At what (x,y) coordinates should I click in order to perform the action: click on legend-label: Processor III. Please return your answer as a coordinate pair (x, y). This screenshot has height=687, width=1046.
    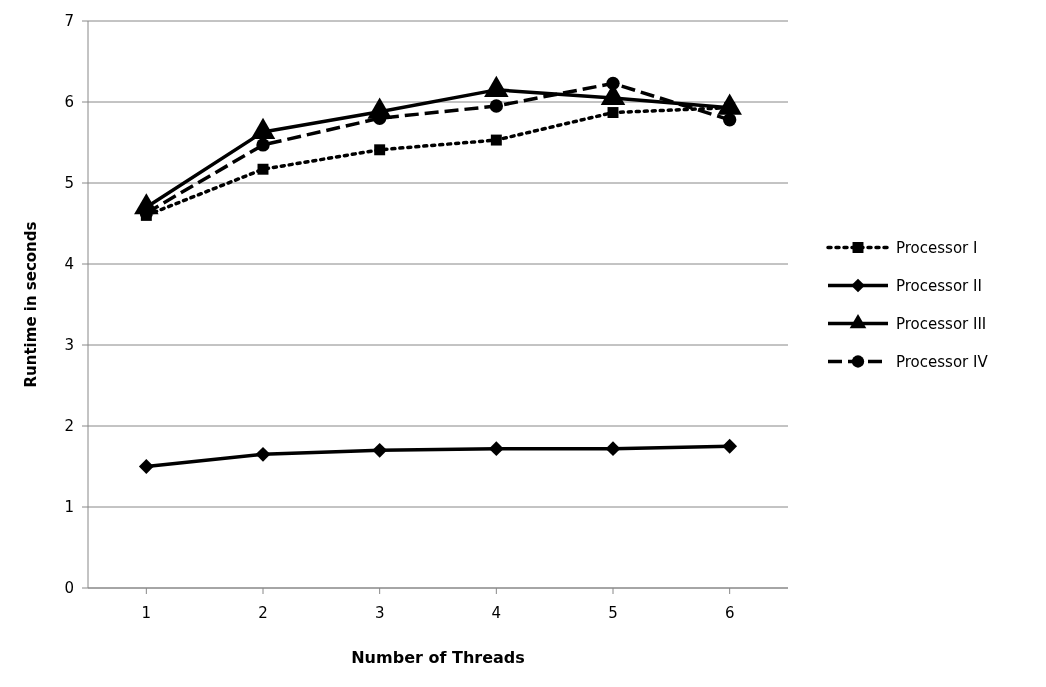
    Looking at the image, I should click on (941, 323).